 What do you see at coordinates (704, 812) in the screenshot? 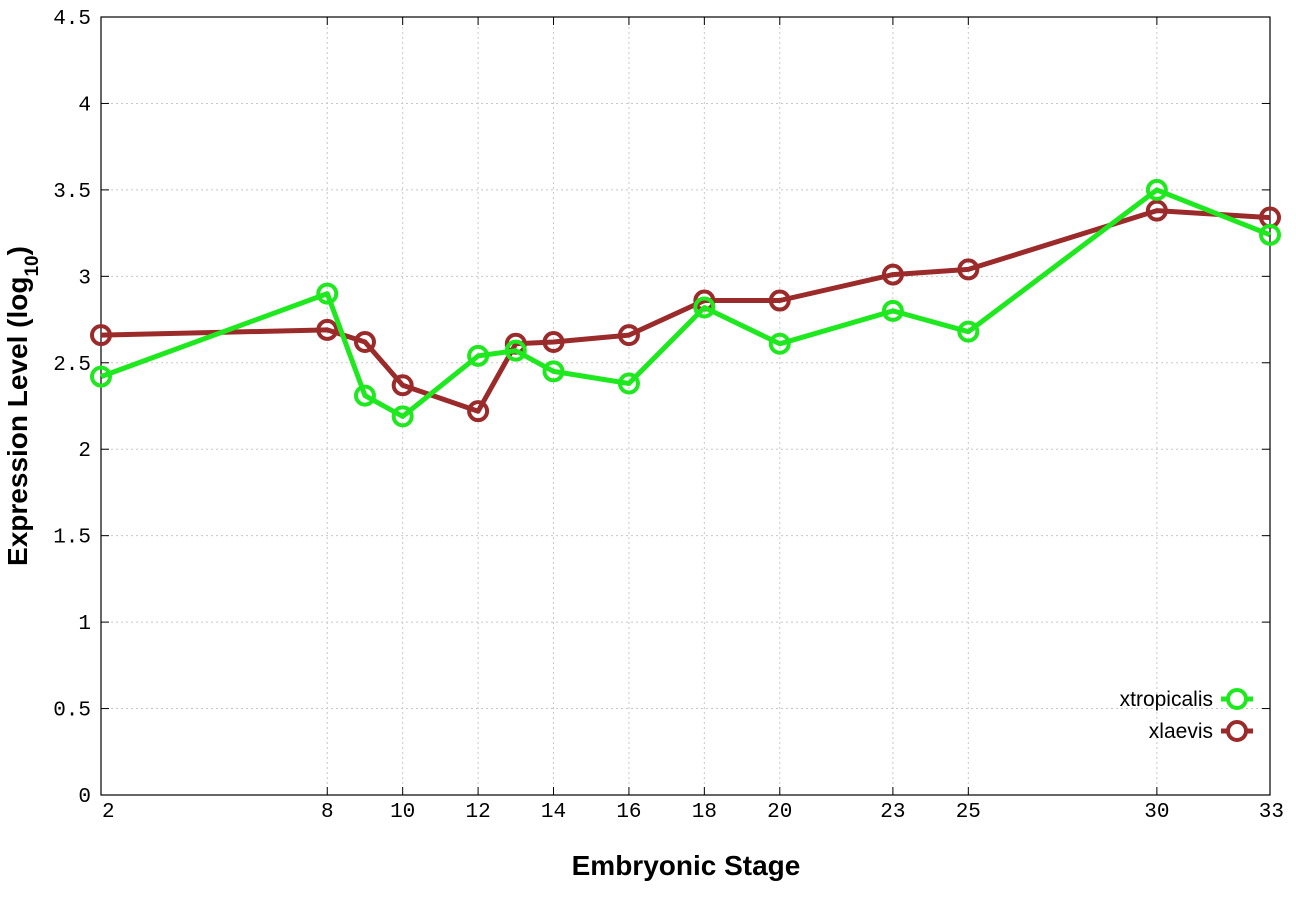
I see `x-tick-label: 18` at bounding box center [704, 812].